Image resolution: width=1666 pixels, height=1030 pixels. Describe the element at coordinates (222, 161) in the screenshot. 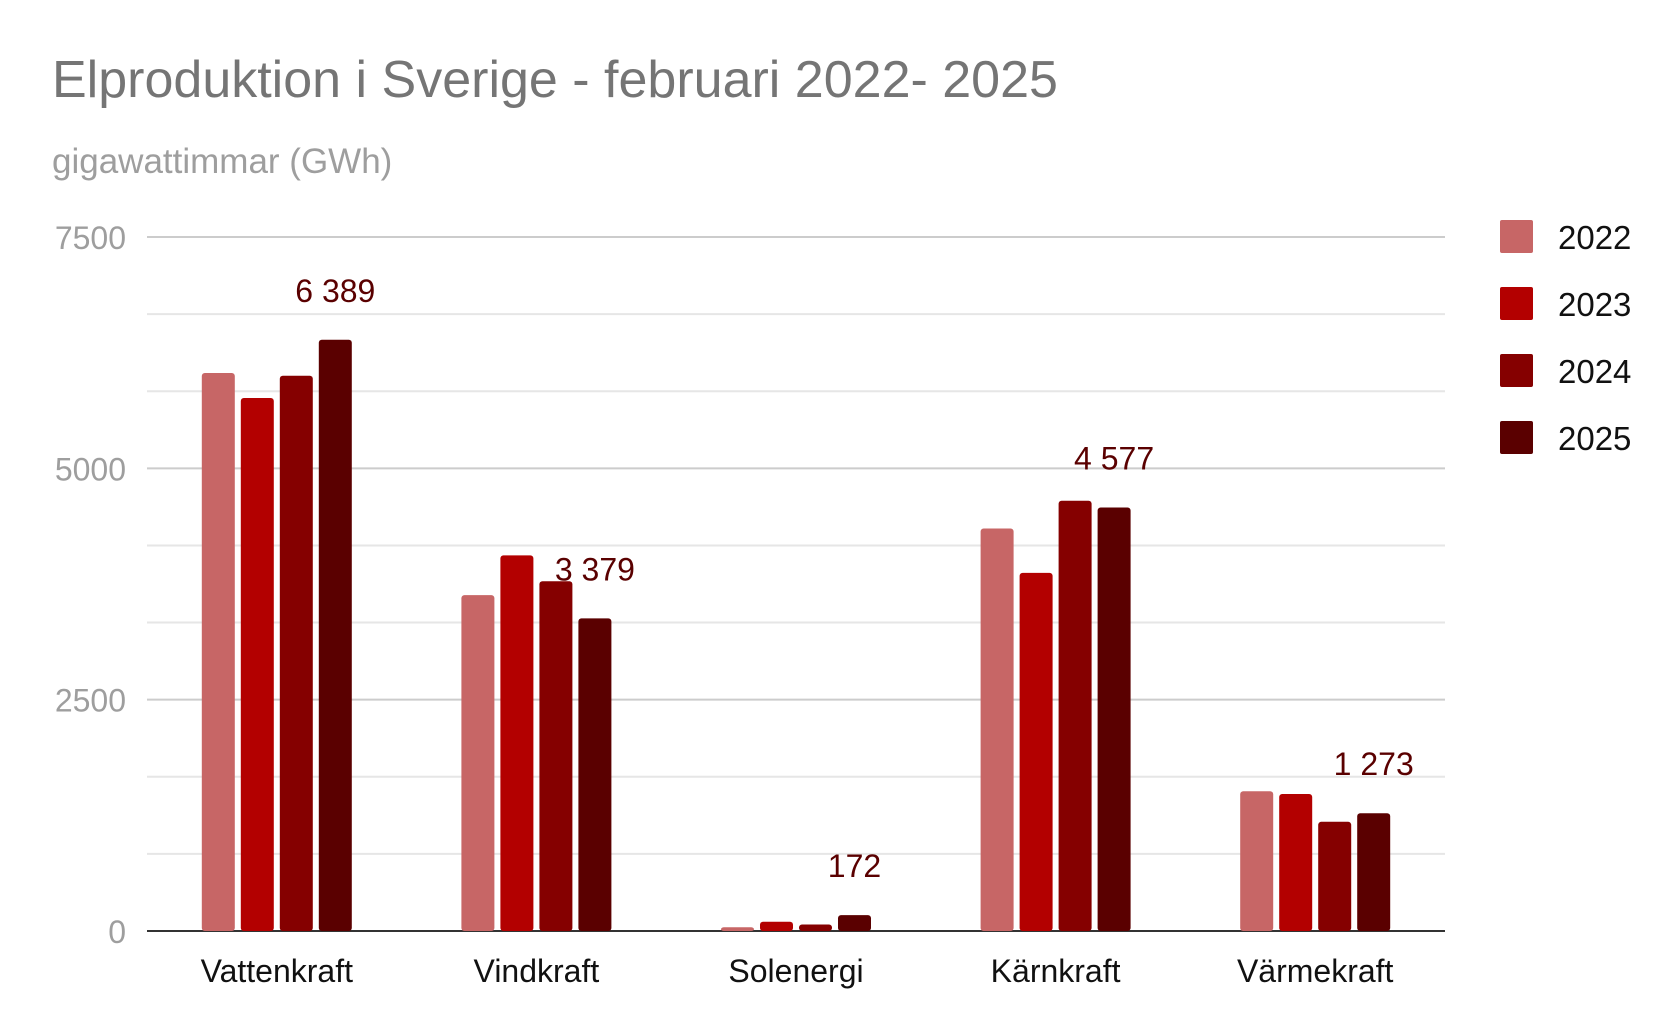

I see `chart-subtitle: gigawattimmar (GWh)` at that location.